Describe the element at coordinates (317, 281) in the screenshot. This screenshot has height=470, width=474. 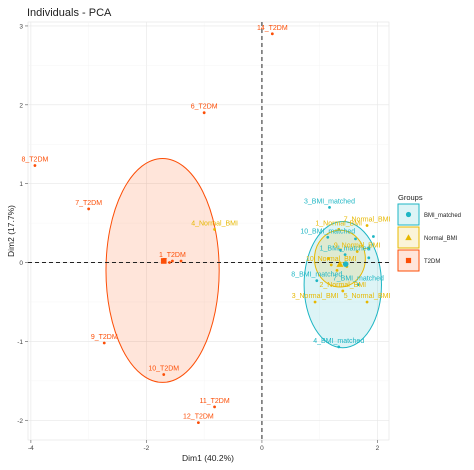
I see `point-8-bmi-matched` at that location.